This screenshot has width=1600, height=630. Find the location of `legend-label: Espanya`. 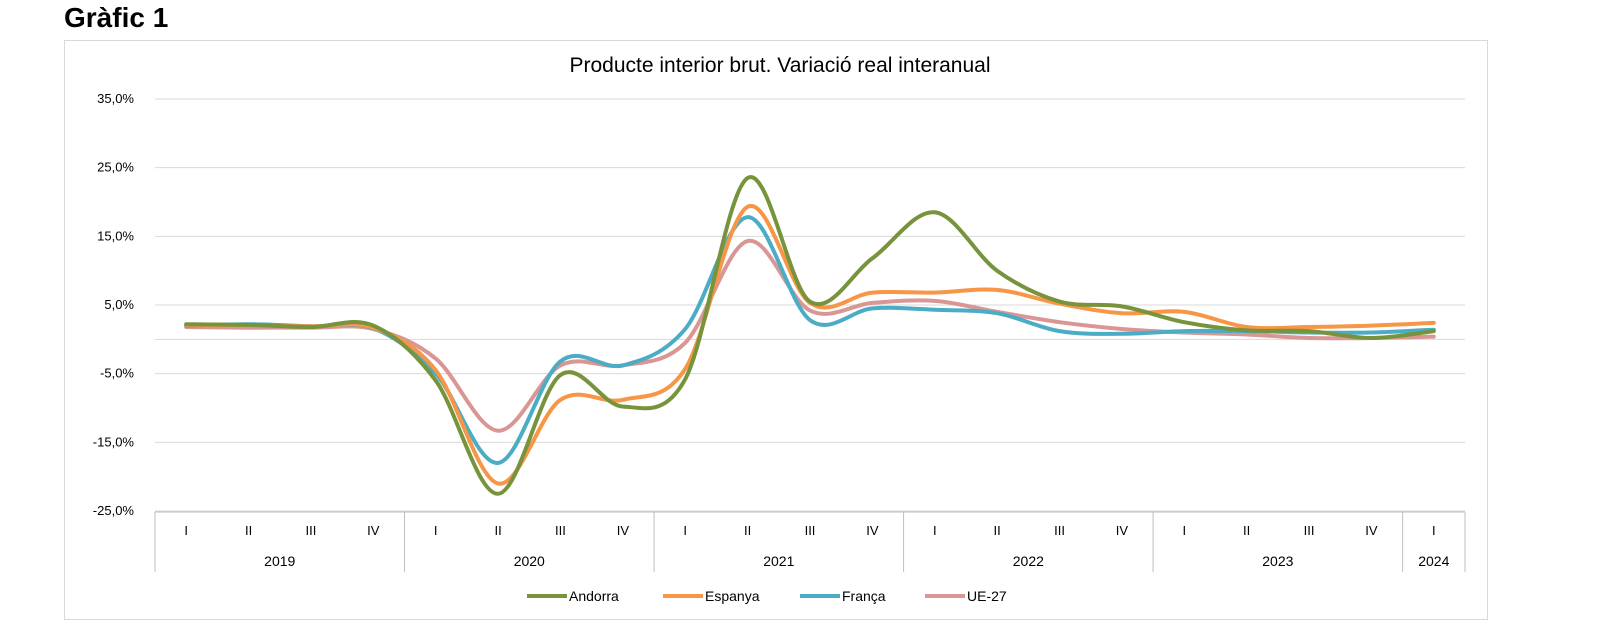

legend-label: Espanya is located at coordinates (732, 596).